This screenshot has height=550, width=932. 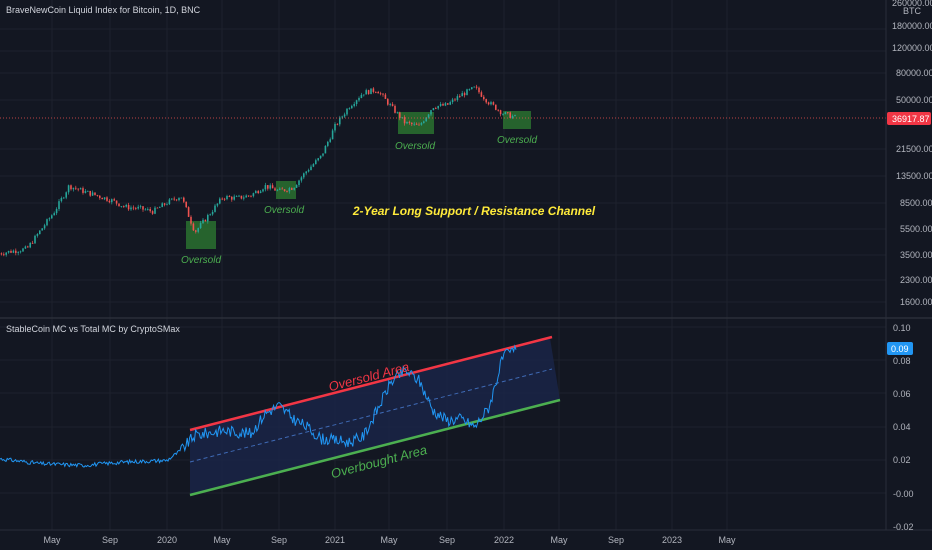 What do you see at coordinates (504, 540) in the screenshot?
I see `time-tick: 2022` at bounding box center [504, 540].